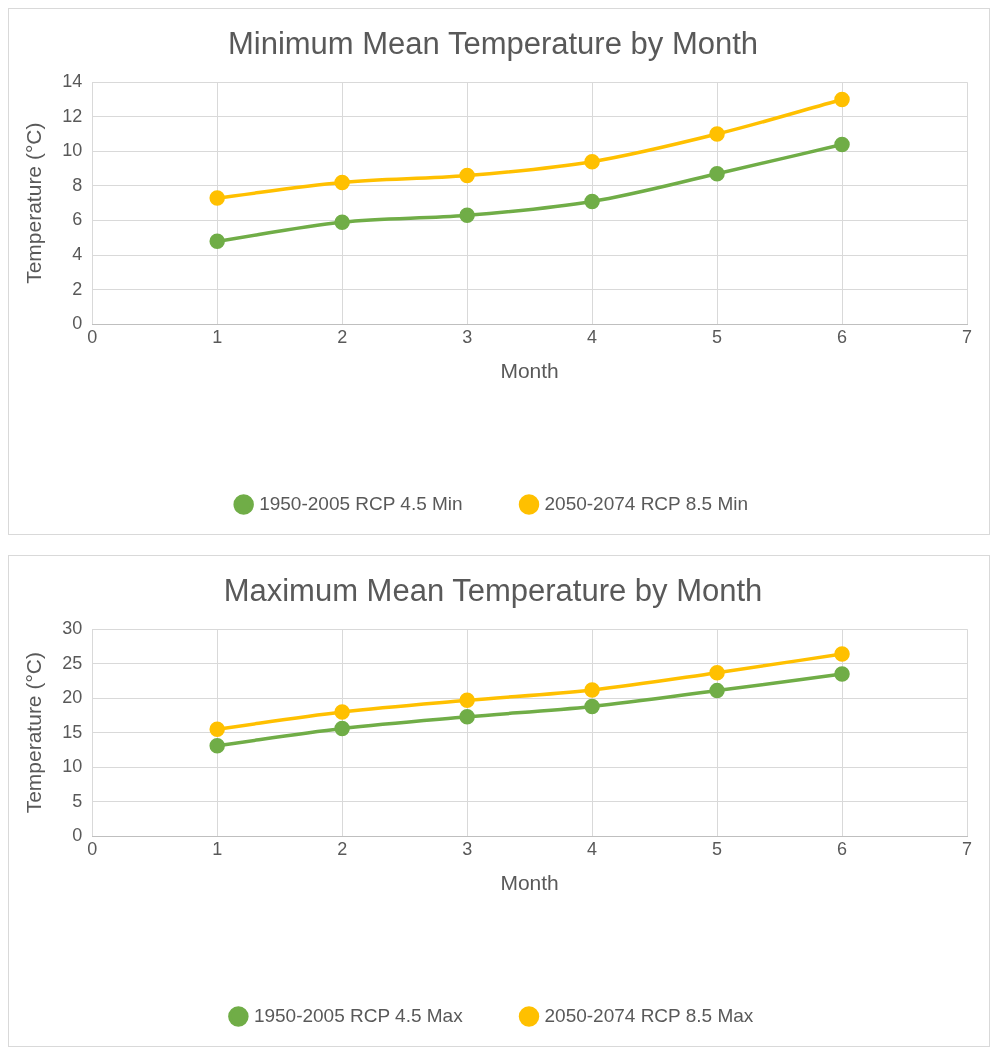 The image size is (991, 1054). Describe the element at coordinates (72, 731) in the screenshot. I see `y-tick-label: 15` at that location.